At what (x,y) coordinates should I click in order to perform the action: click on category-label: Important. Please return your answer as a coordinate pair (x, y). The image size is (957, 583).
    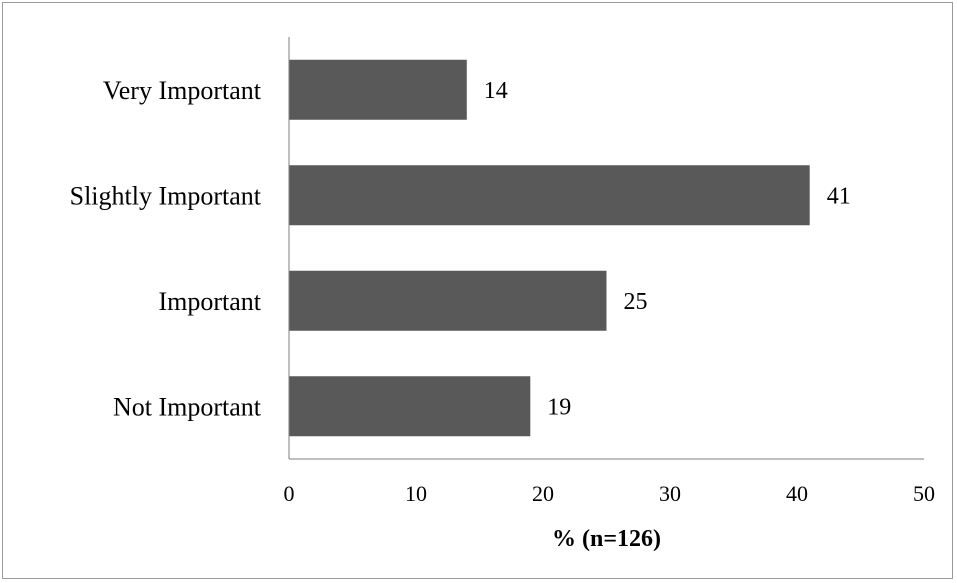
    Looking at the image, I should click on (209, 301).